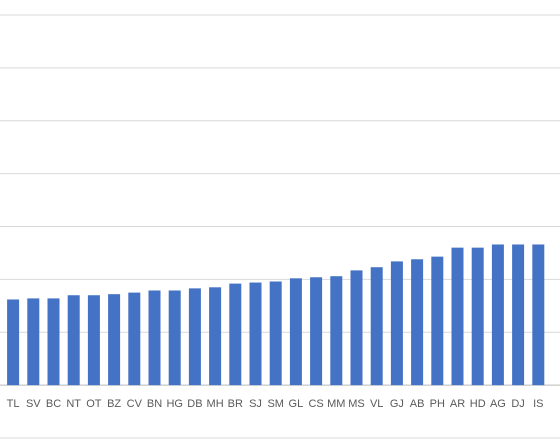  Describe the element at coordinates (154, 404) in the screenshot. I see `x-tick-label: BN` at that location.